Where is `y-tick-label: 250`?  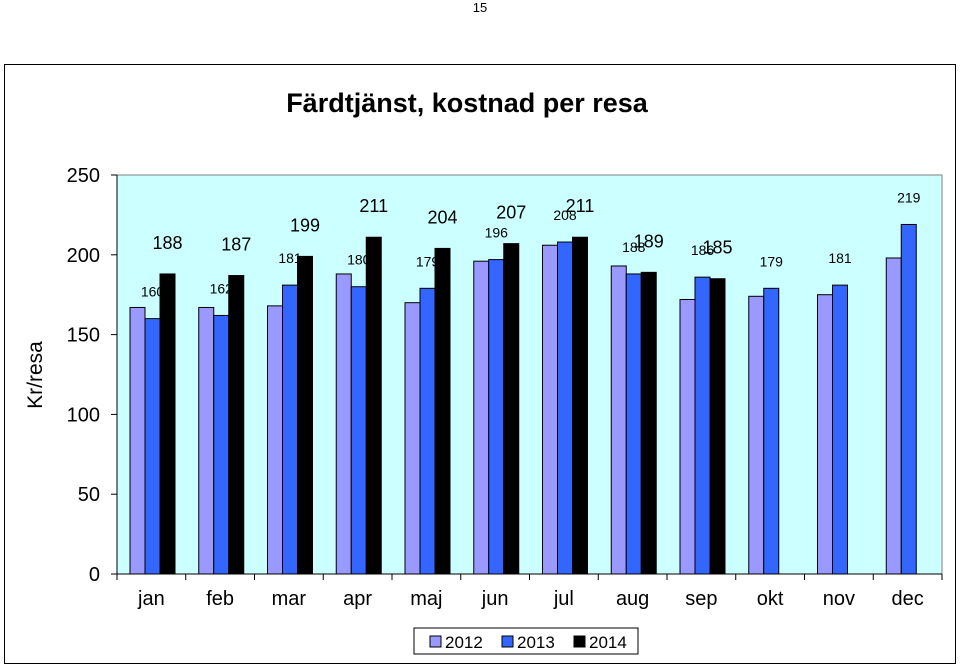 y-tick-label: 250 is located at coordinates (83, 176).